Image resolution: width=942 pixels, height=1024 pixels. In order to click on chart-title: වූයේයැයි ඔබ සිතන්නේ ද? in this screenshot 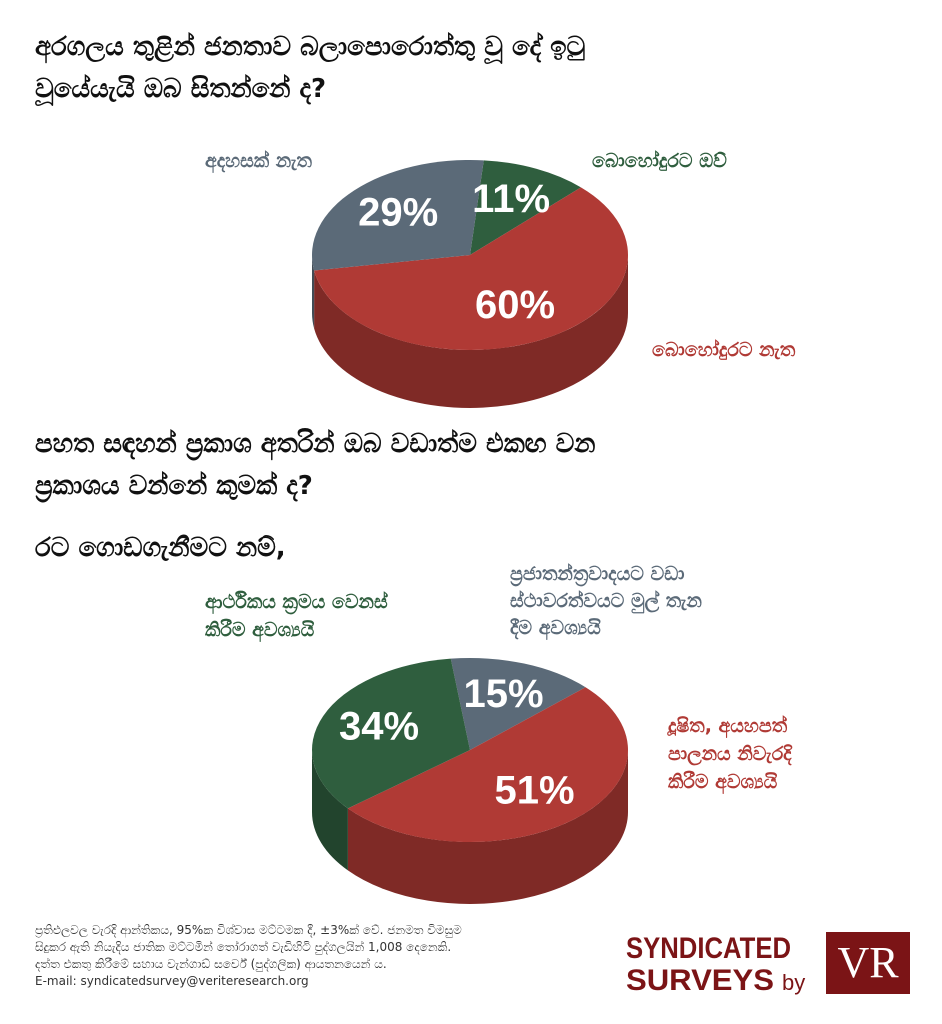, I will do `click(180, 90)`.